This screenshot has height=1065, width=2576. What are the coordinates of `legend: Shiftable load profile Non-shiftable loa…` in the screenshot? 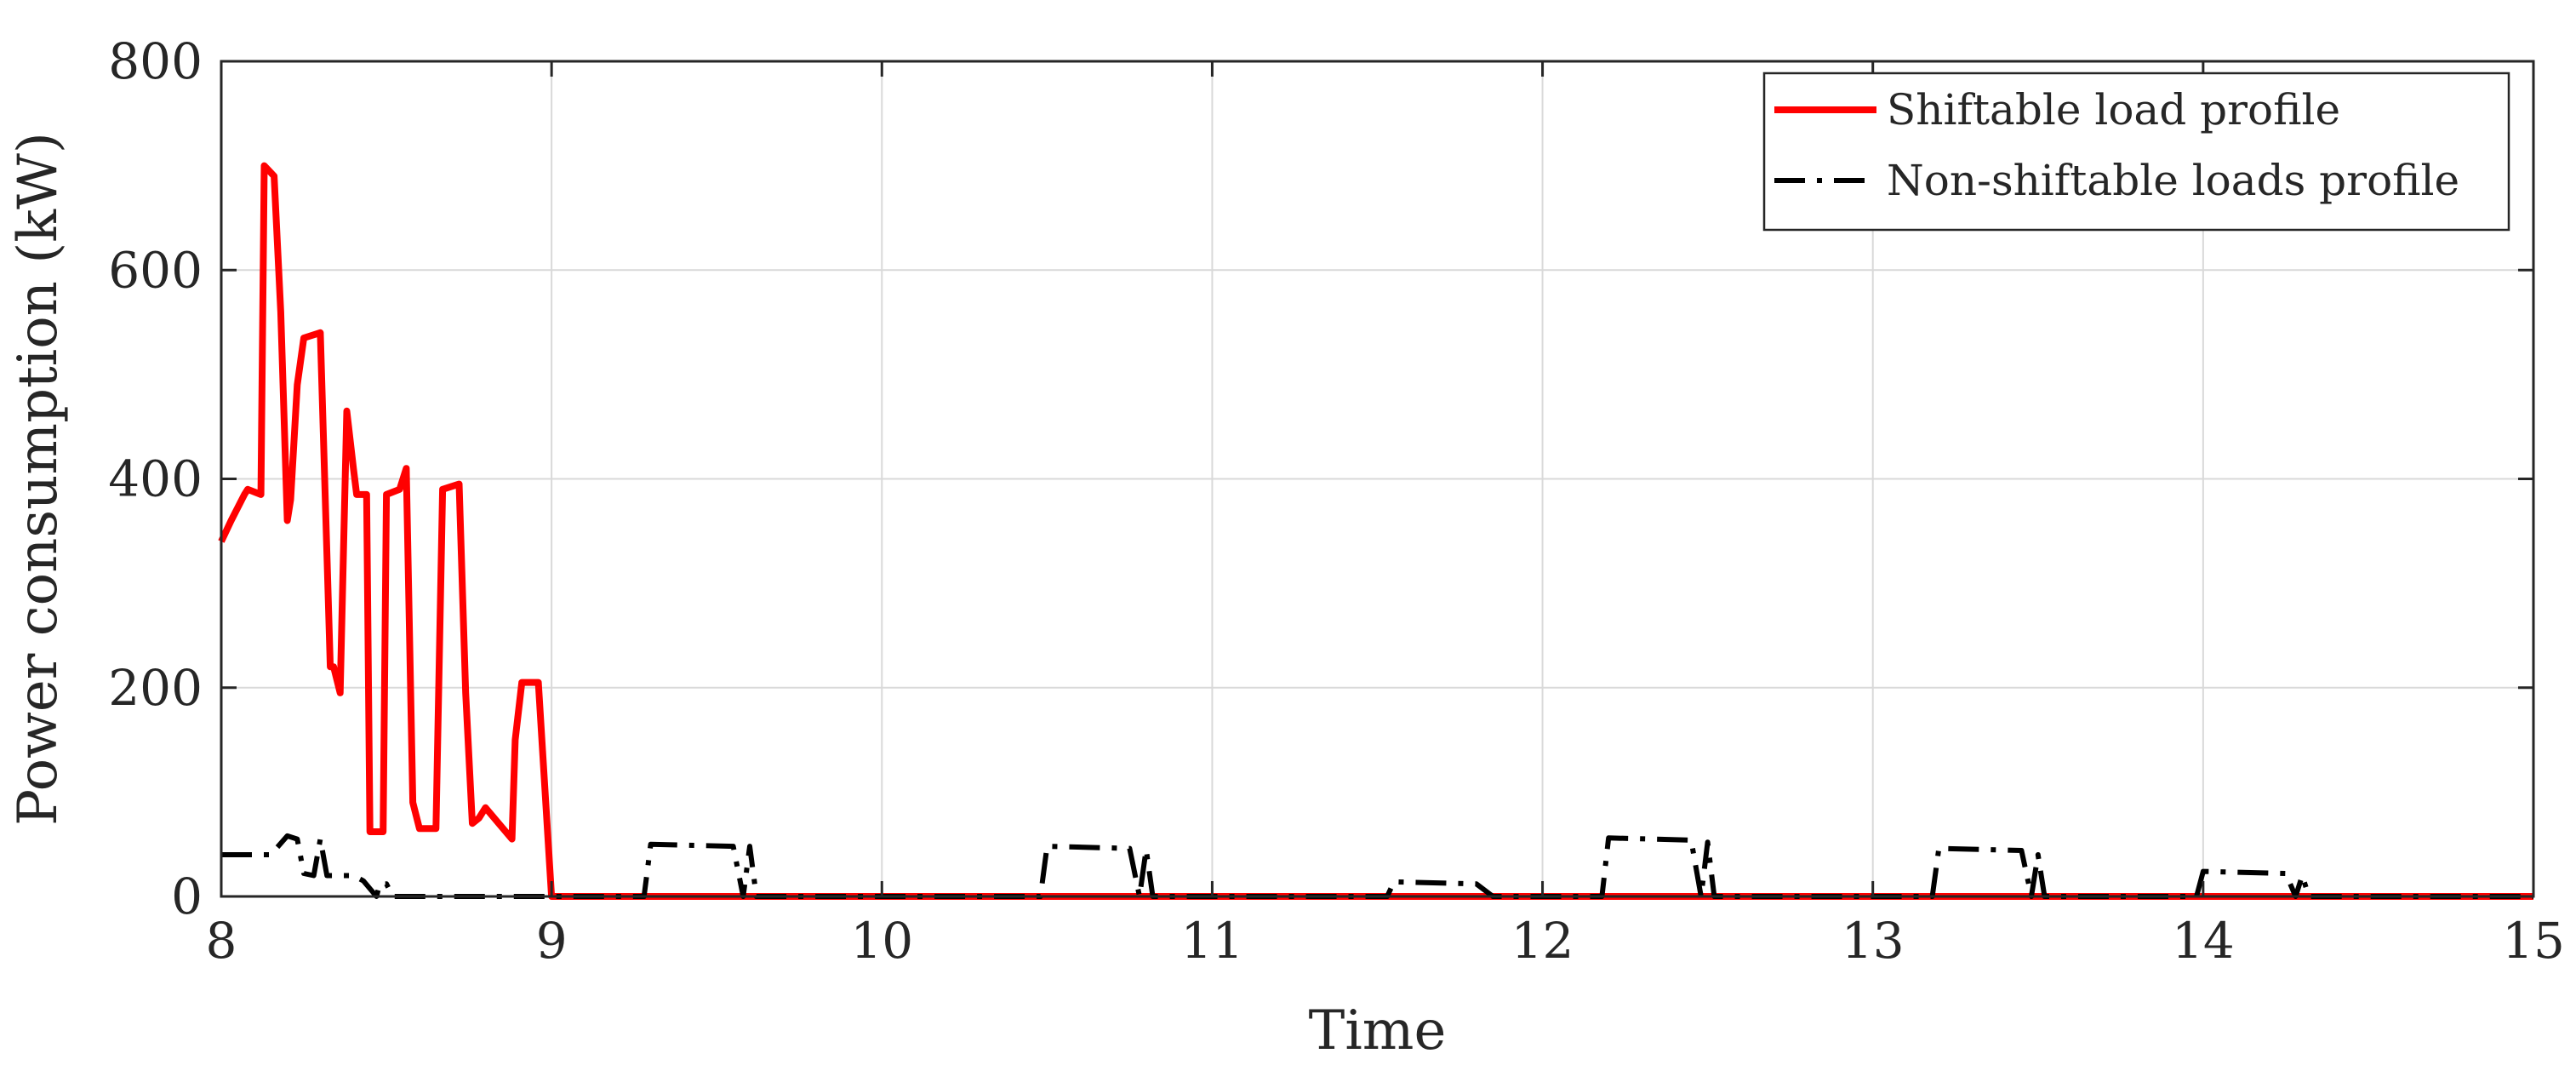 It's located at (2136, 152).